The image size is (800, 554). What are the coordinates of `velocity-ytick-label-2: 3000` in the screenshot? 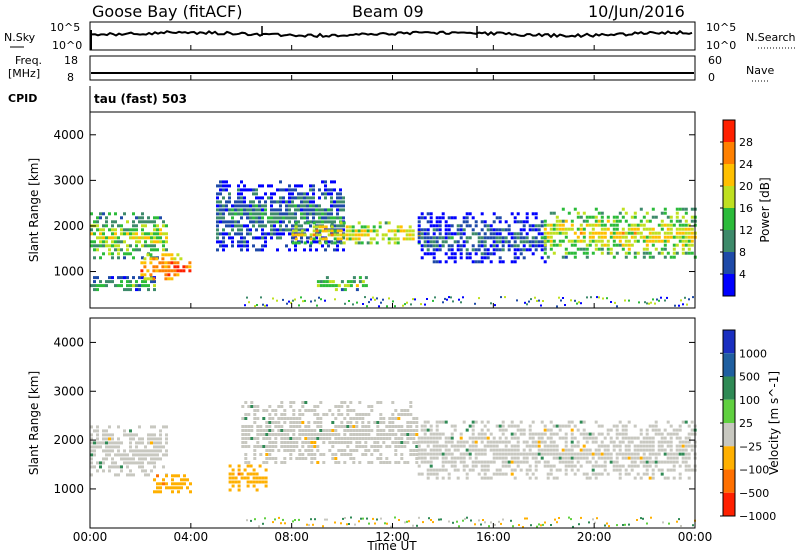 It's located at (68, 391).